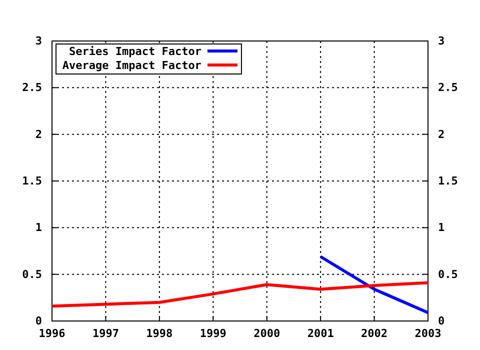 The image size is (480, 350). I want to click on y2-tick-label: 0.5, so click(448, 274).